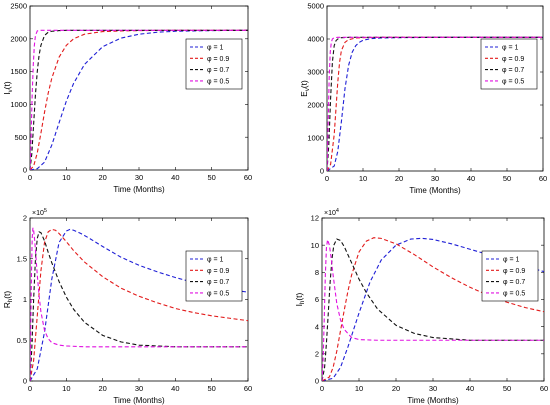 The height and width of the screenshot is (405, 550). What do you see at coordinates (315, 6) in the screenshot?
I see `y-tick-label: 5000` at bounding box center [315, 6].